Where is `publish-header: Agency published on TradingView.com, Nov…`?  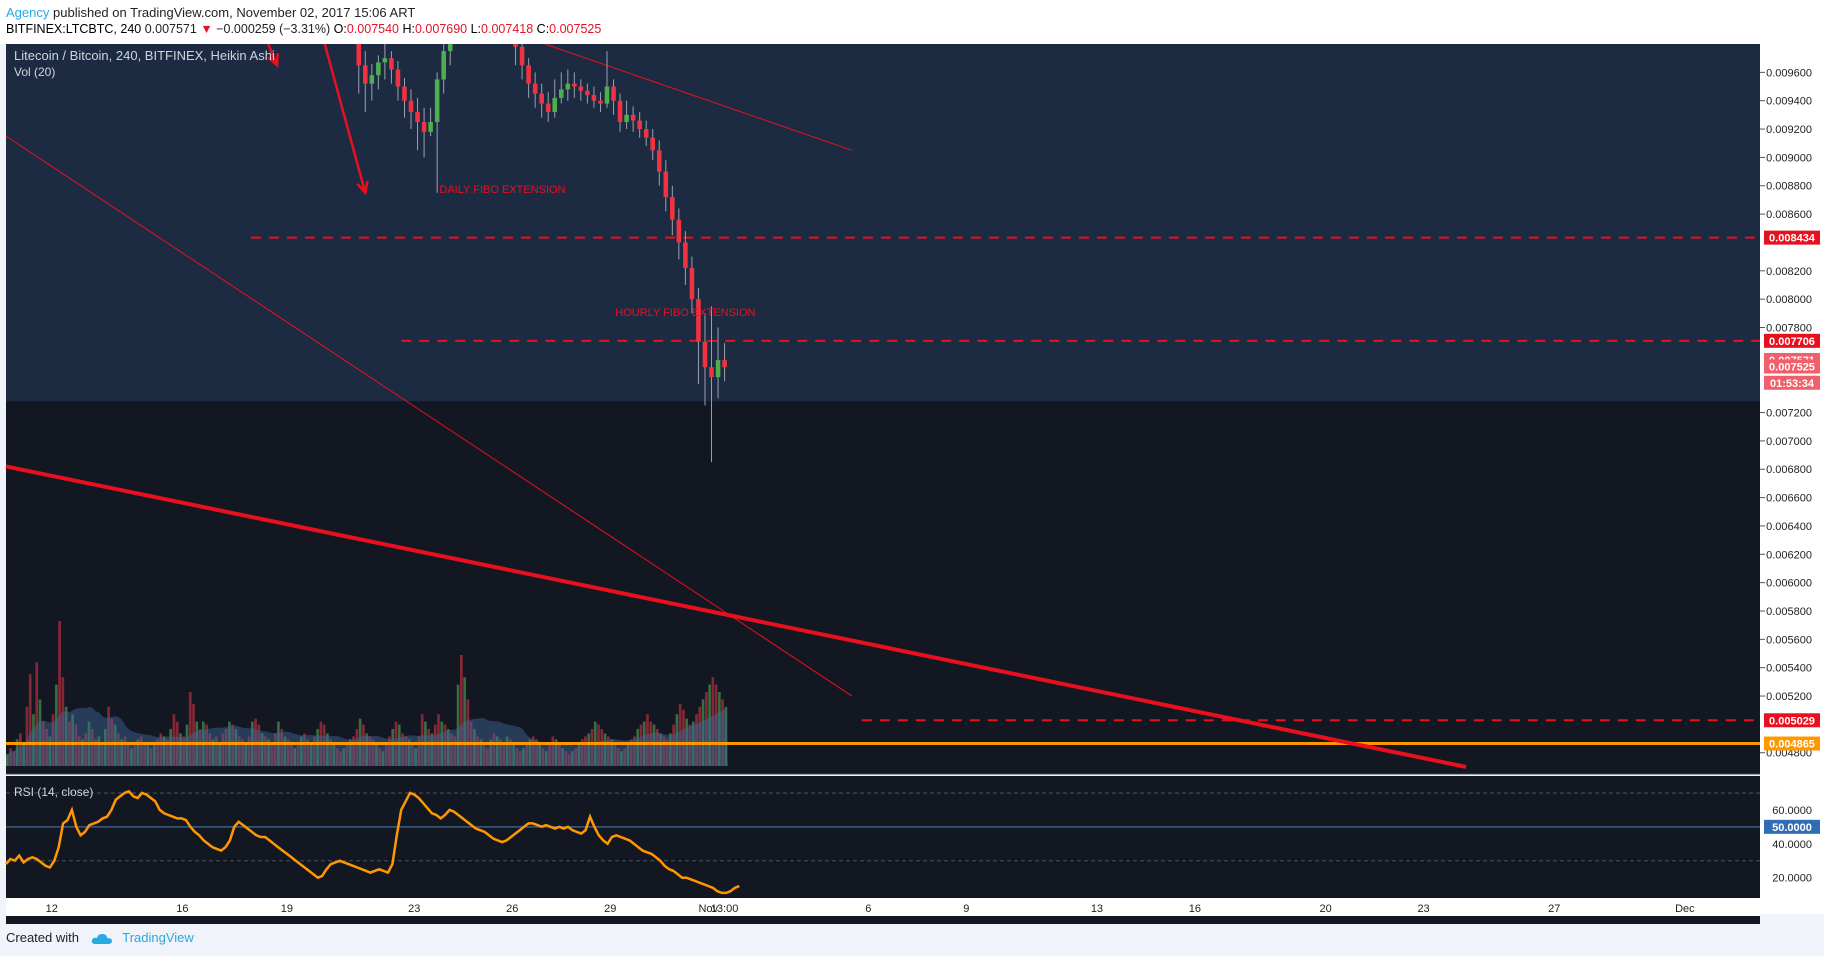 publish-header: Agency published on TradingView.com, Nov… is located at coordinates (912, 22).